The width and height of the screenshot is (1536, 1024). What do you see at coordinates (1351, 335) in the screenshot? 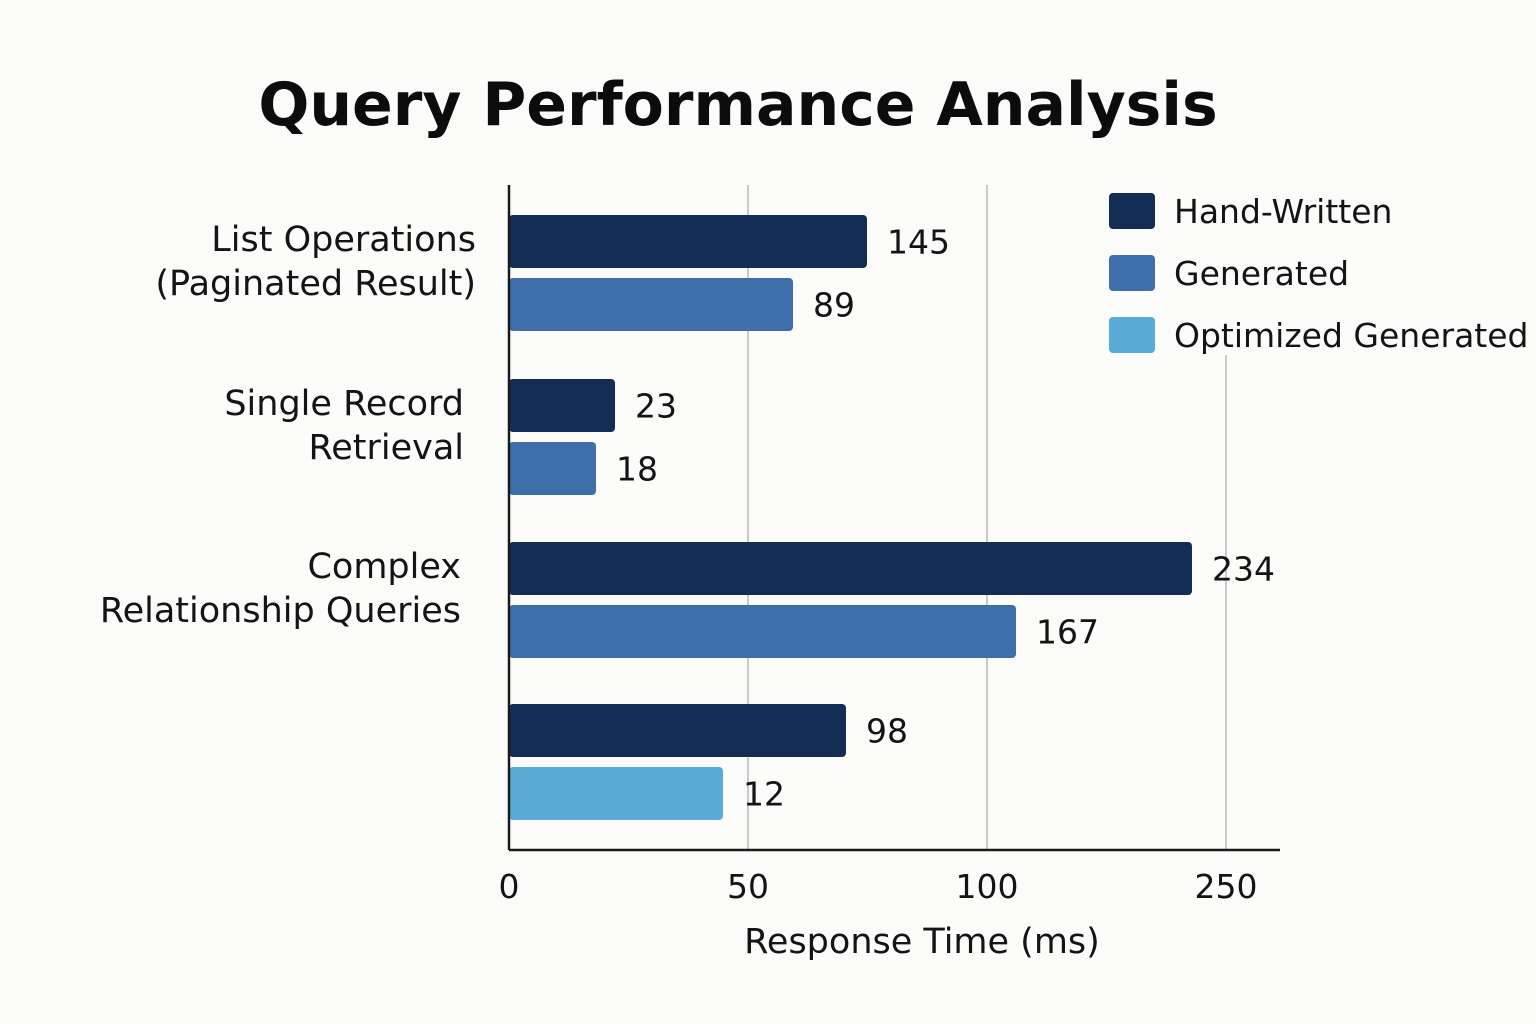
I see `legend-label: Optimized Generated` at bounding box center [1351, 335].